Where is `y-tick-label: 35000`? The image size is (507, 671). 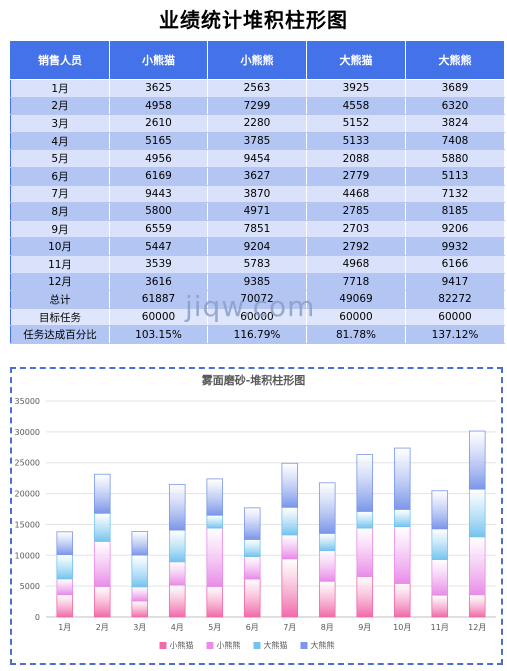 y-tick-label: 35000 is located at coordinates (27, 401).